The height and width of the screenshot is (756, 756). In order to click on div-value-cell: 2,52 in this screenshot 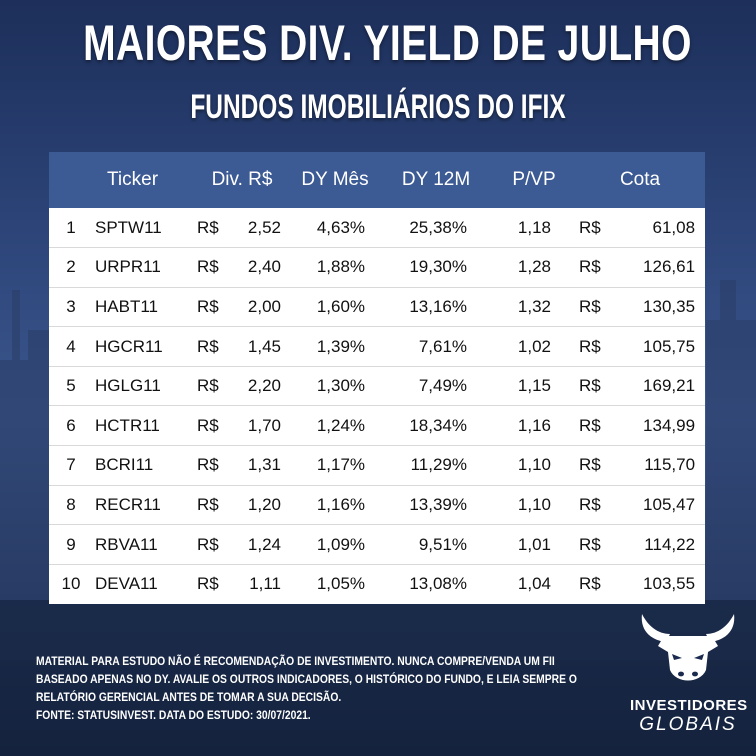, I will do `click(264, 227)`.